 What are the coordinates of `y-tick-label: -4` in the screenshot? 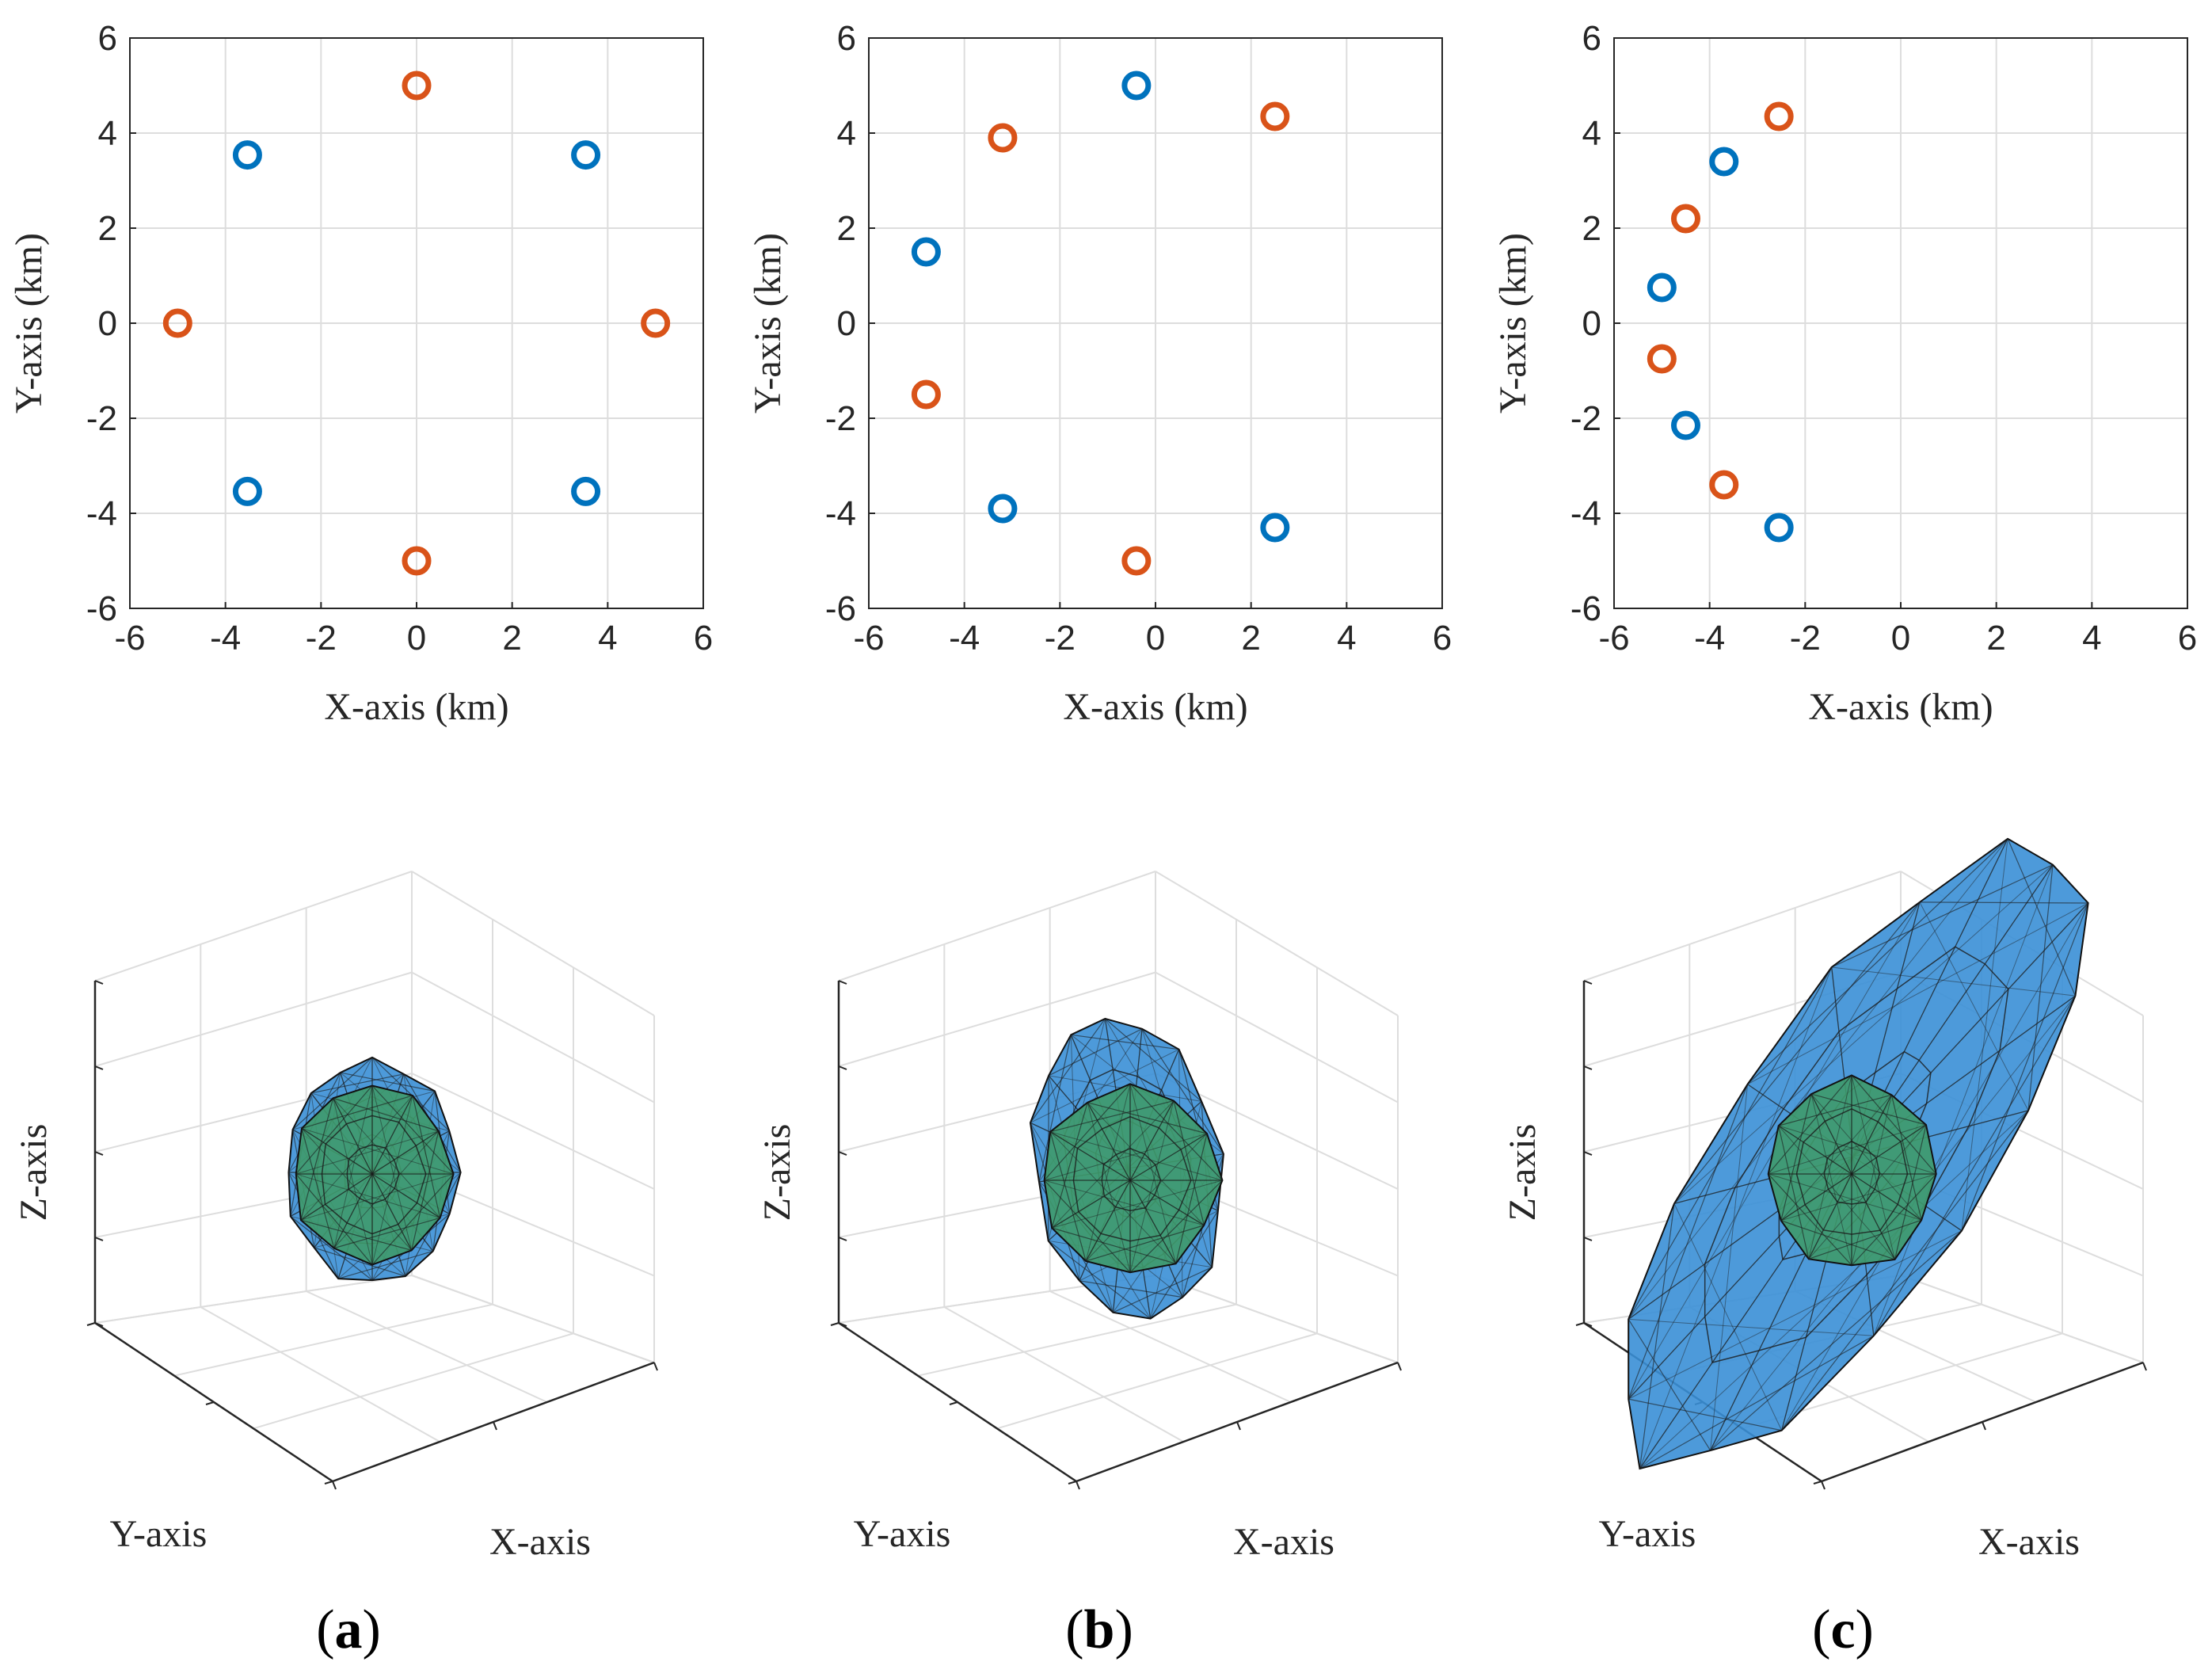 It's located at (1585, 513).